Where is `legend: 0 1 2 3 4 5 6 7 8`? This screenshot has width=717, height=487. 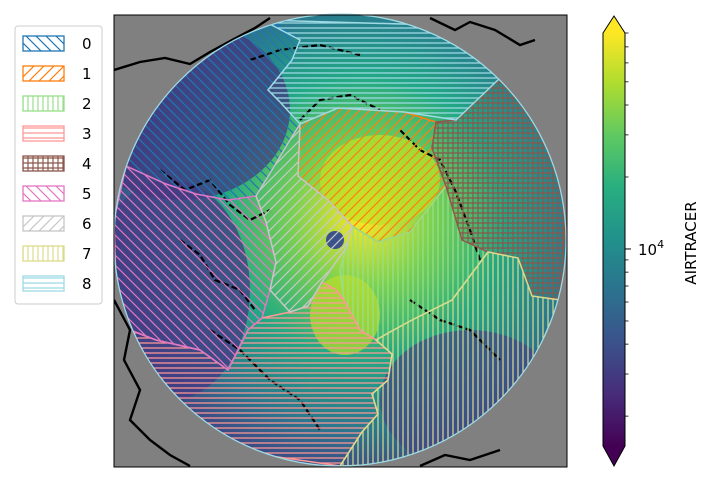 legend: 0 1 2 3 4 5 6 7 8 is located at coordinates (58, 165).